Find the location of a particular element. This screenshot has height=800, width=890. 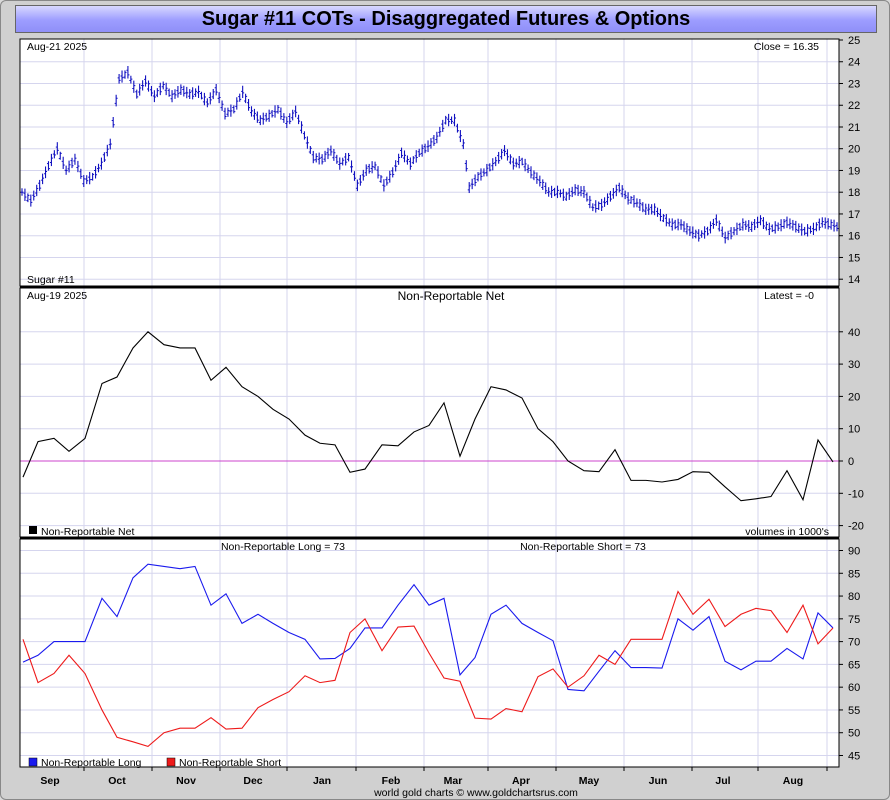

x-month-label: Sep is located at coordinates (49, 781).